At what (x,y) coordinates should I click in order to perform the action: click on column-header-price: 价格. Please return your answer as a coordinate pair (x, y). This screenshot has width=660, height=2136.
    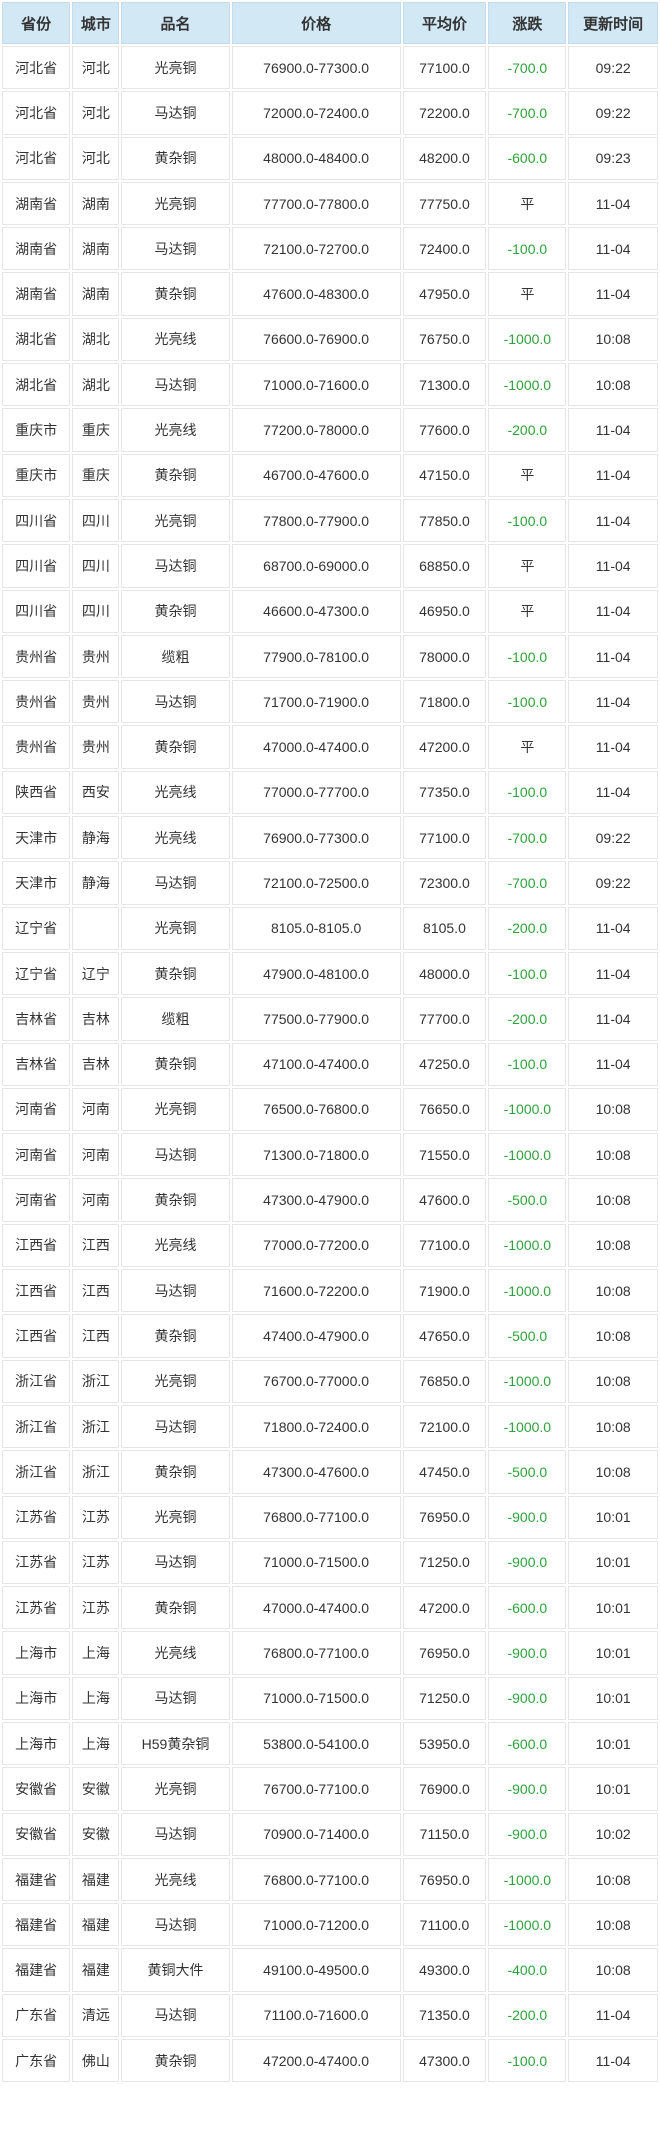
    Looking at the image, I should click on (316, 23).